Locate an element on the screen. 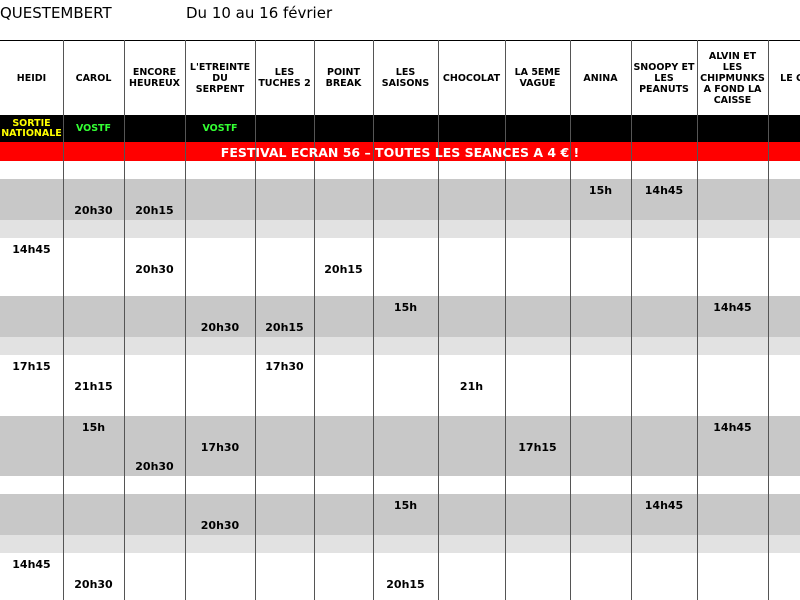  black-band is located at coordinates (400, 128).